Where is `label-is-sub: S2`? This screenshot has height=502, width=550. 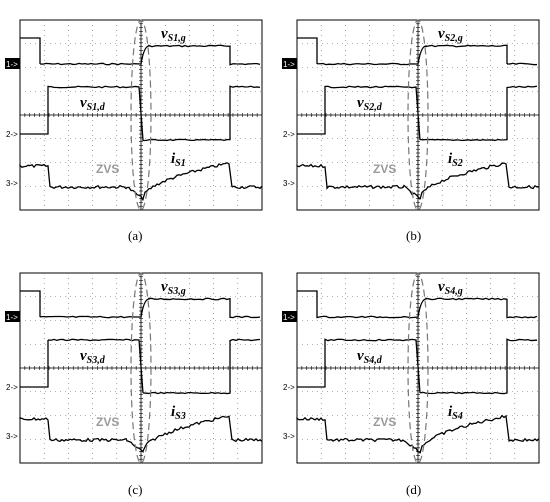
label-is-sub: S2 is located at coordinates (457, 163).